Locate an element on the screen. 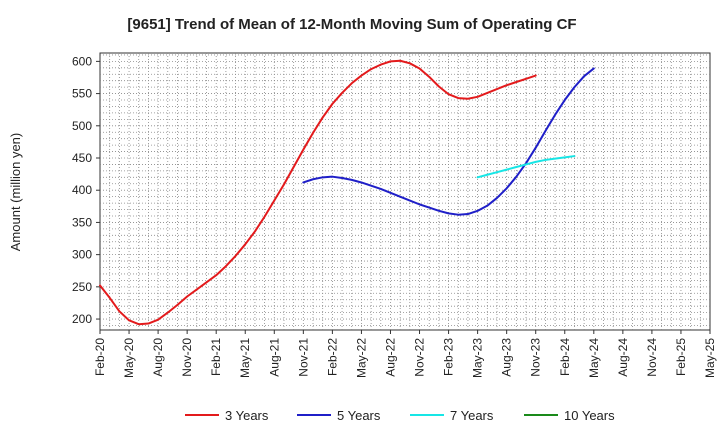  x-tick-label: Aug-23 is located at coordinates (507, 357).